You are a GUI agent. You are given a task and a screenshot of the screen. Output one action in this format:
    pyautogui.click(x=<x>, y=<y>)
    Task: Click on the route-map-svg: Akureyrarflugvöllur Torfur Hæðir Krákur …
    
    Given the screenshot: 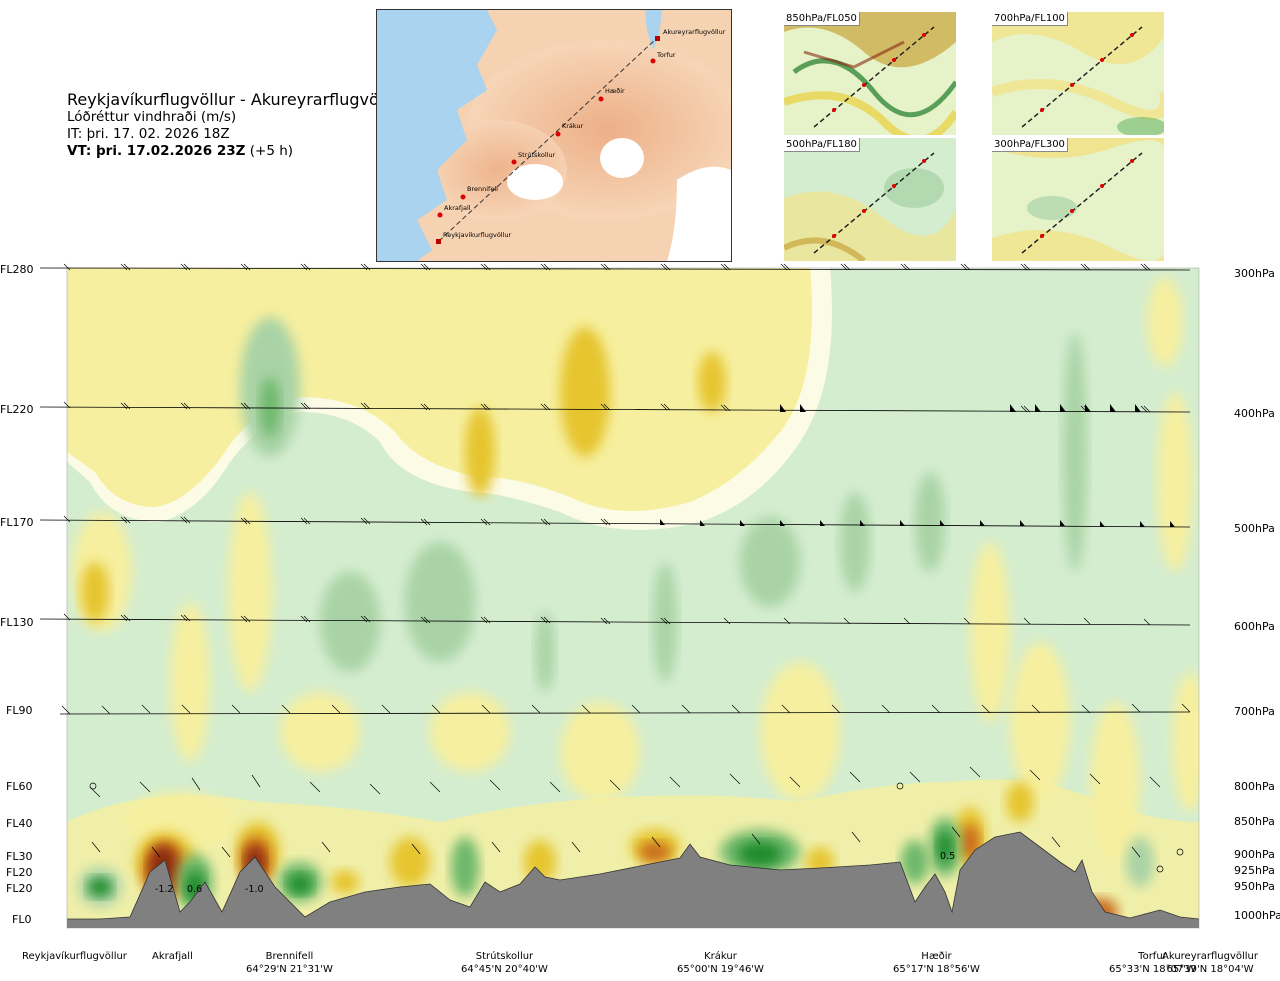 What is the action you would take?
    pyautogui.click(x=554, y=135)
    